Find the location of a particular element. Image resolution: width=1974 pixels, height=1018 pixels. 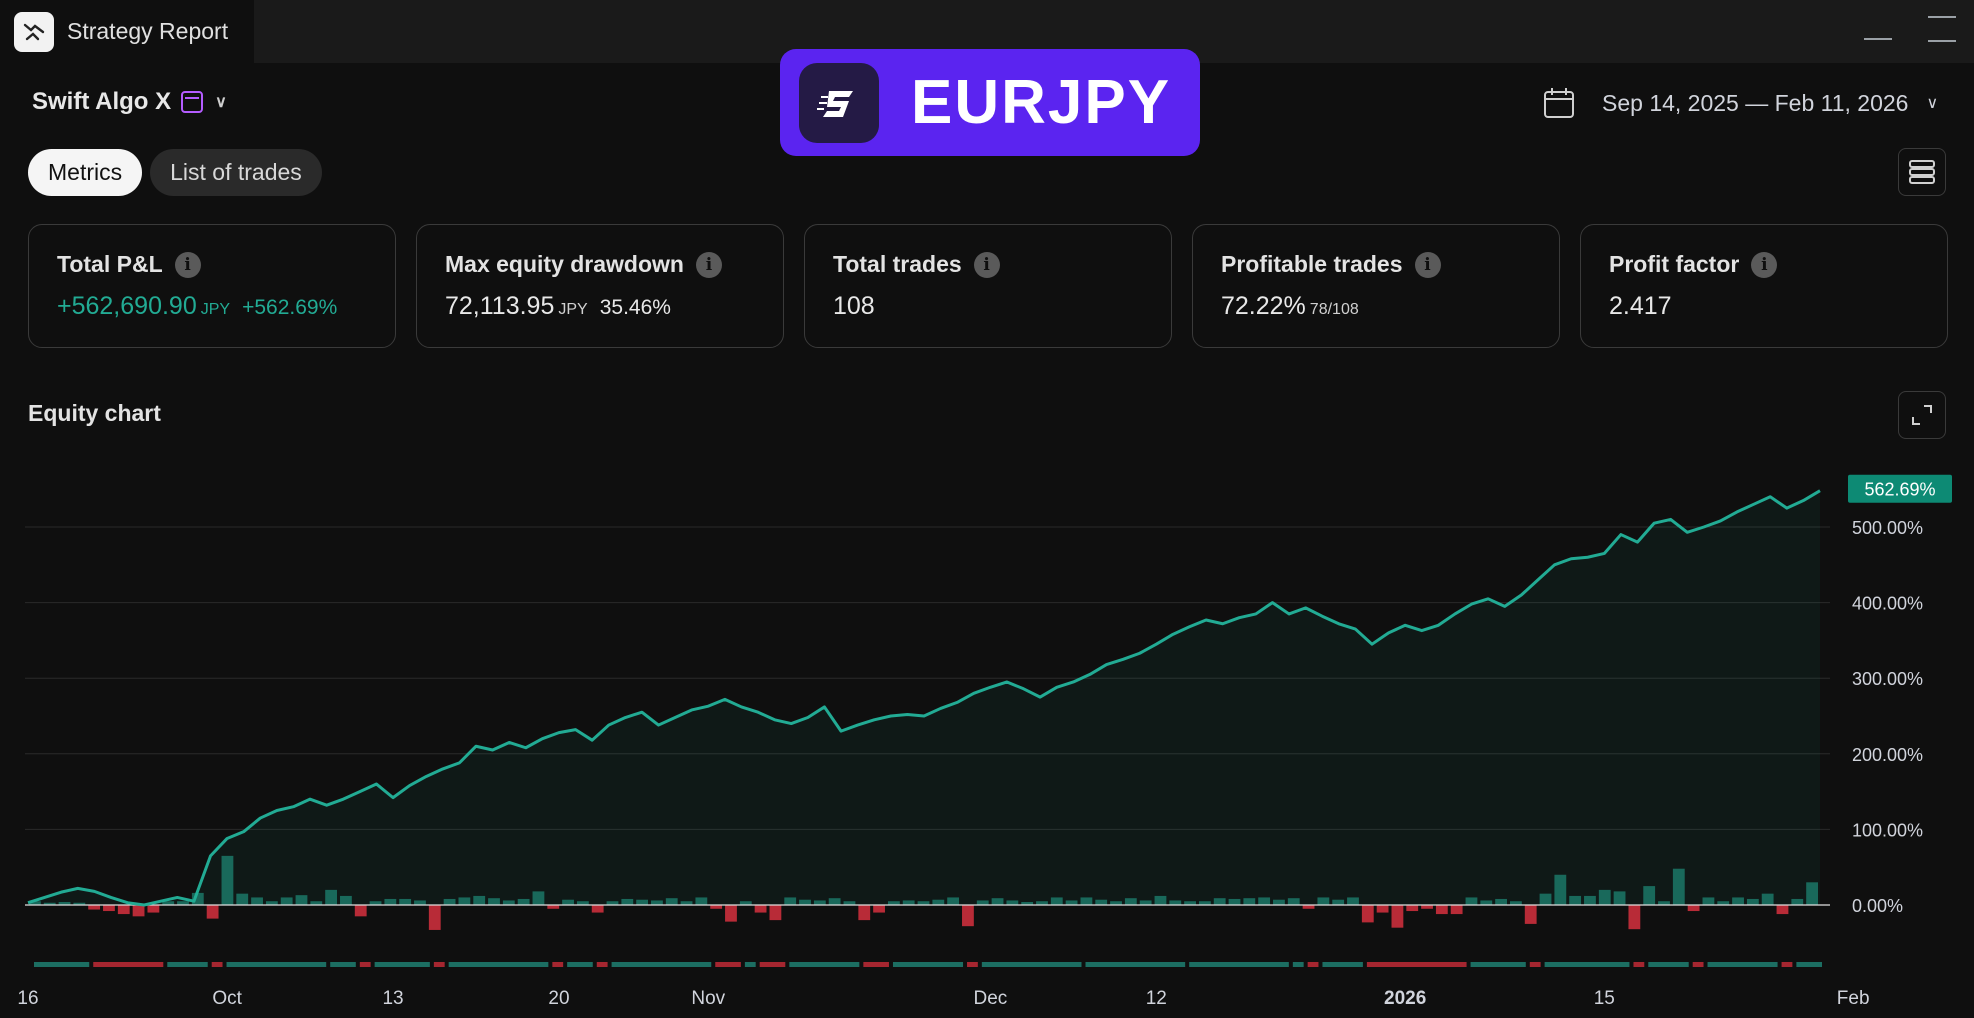

metric-value: 2.417 is located at coordinates (1640, 306).